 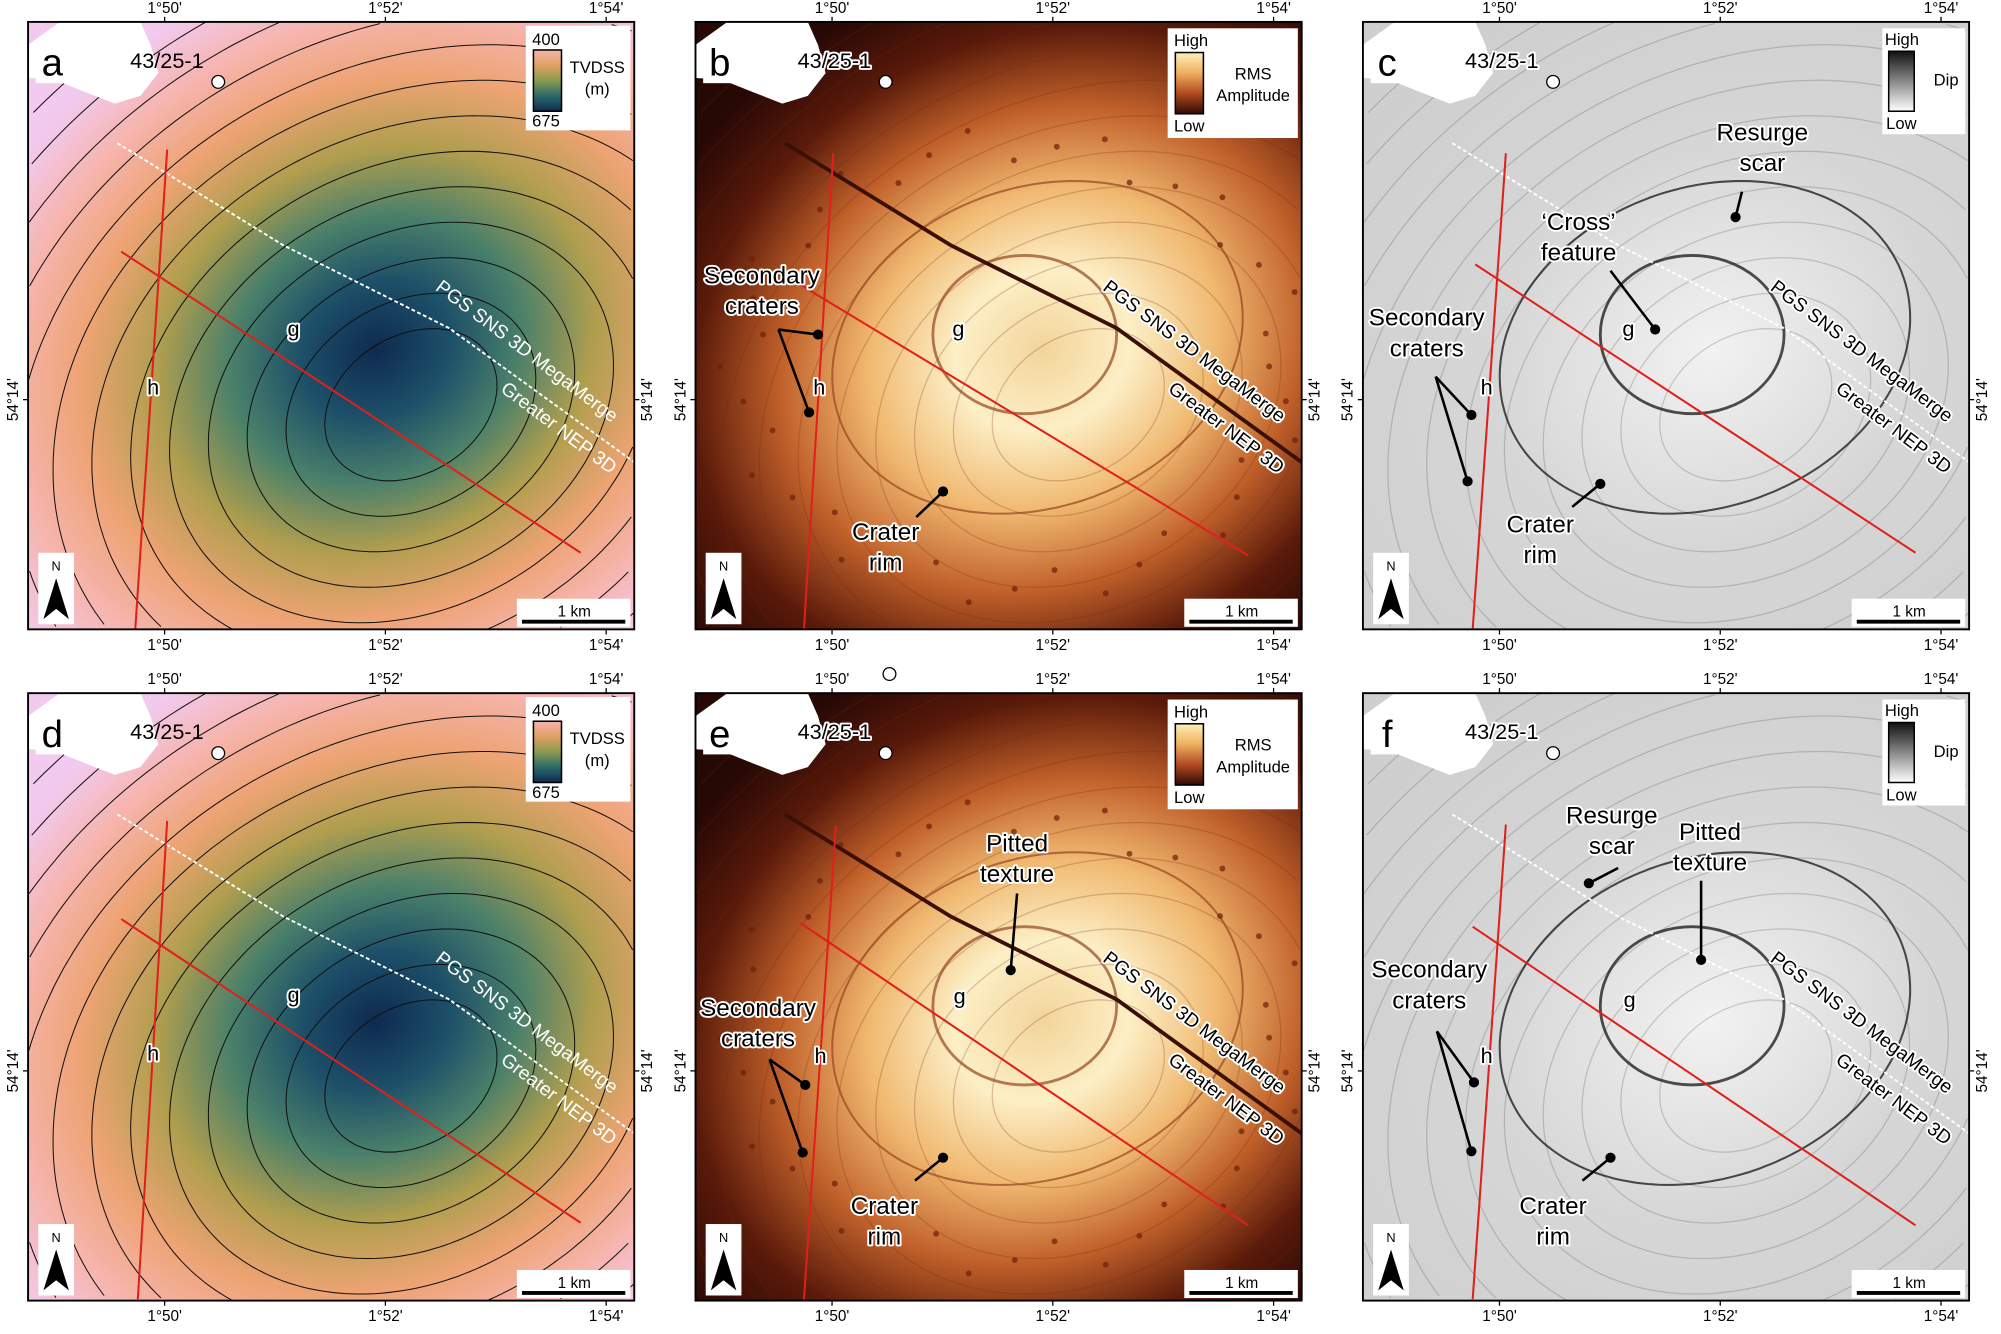 I want to click on scale-bar: 1 km, so click(x=1908, y=612).